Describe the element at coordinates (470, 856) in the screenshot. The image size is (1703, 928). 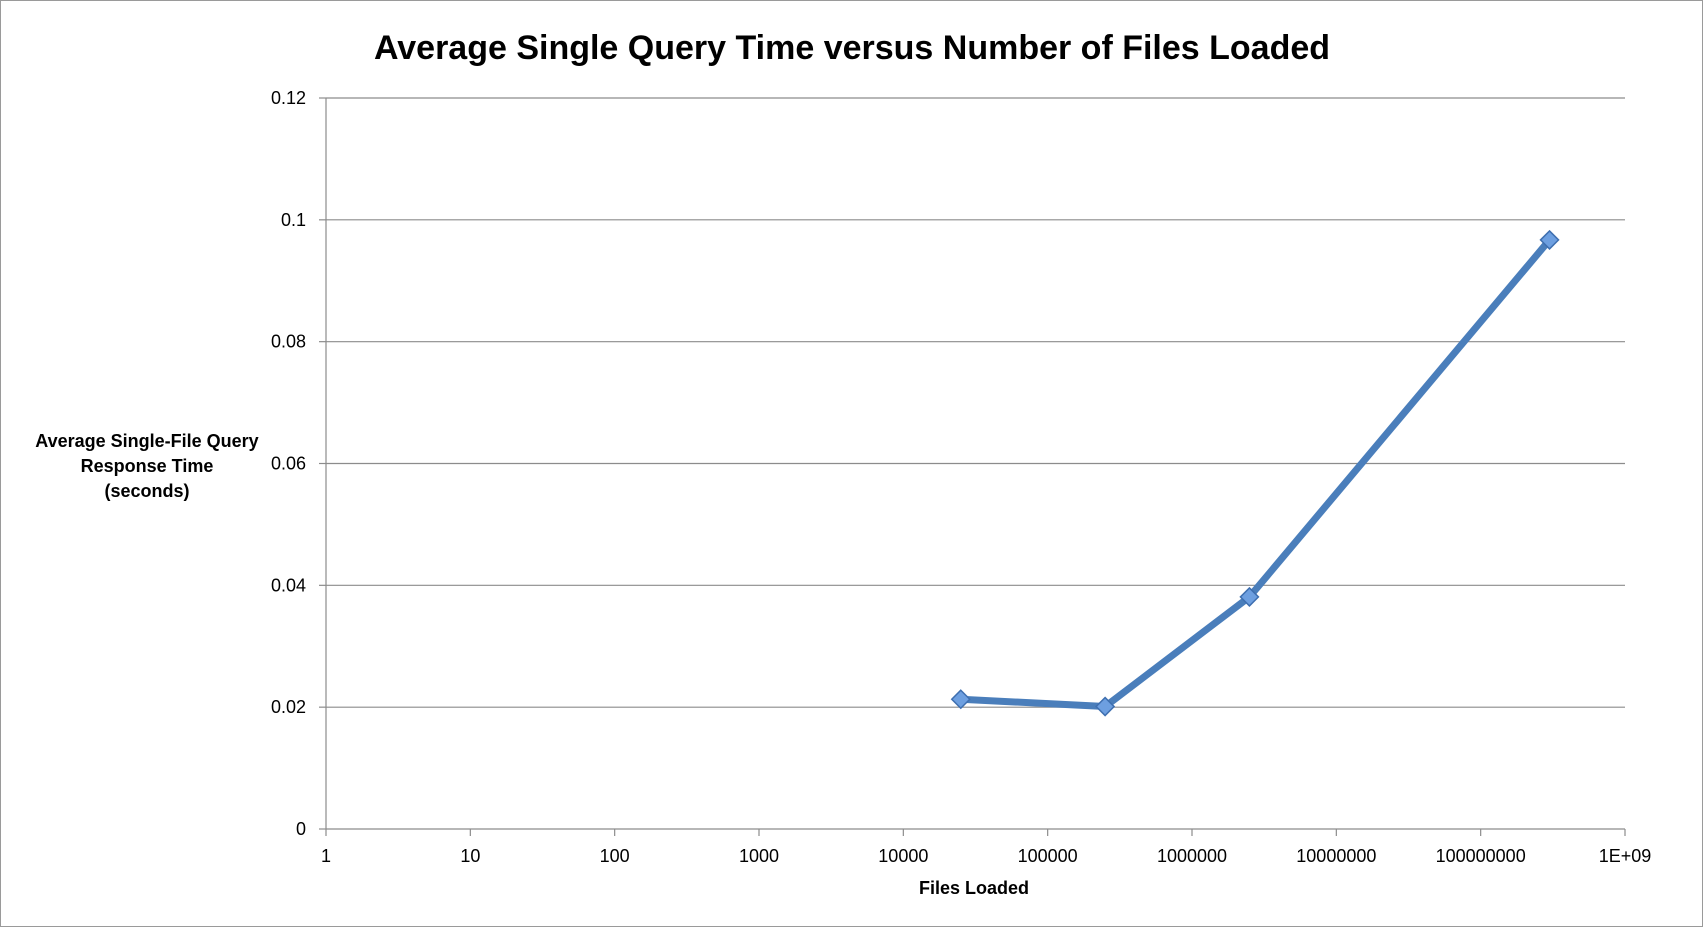
I see `x-tick-label: 10` at that location.